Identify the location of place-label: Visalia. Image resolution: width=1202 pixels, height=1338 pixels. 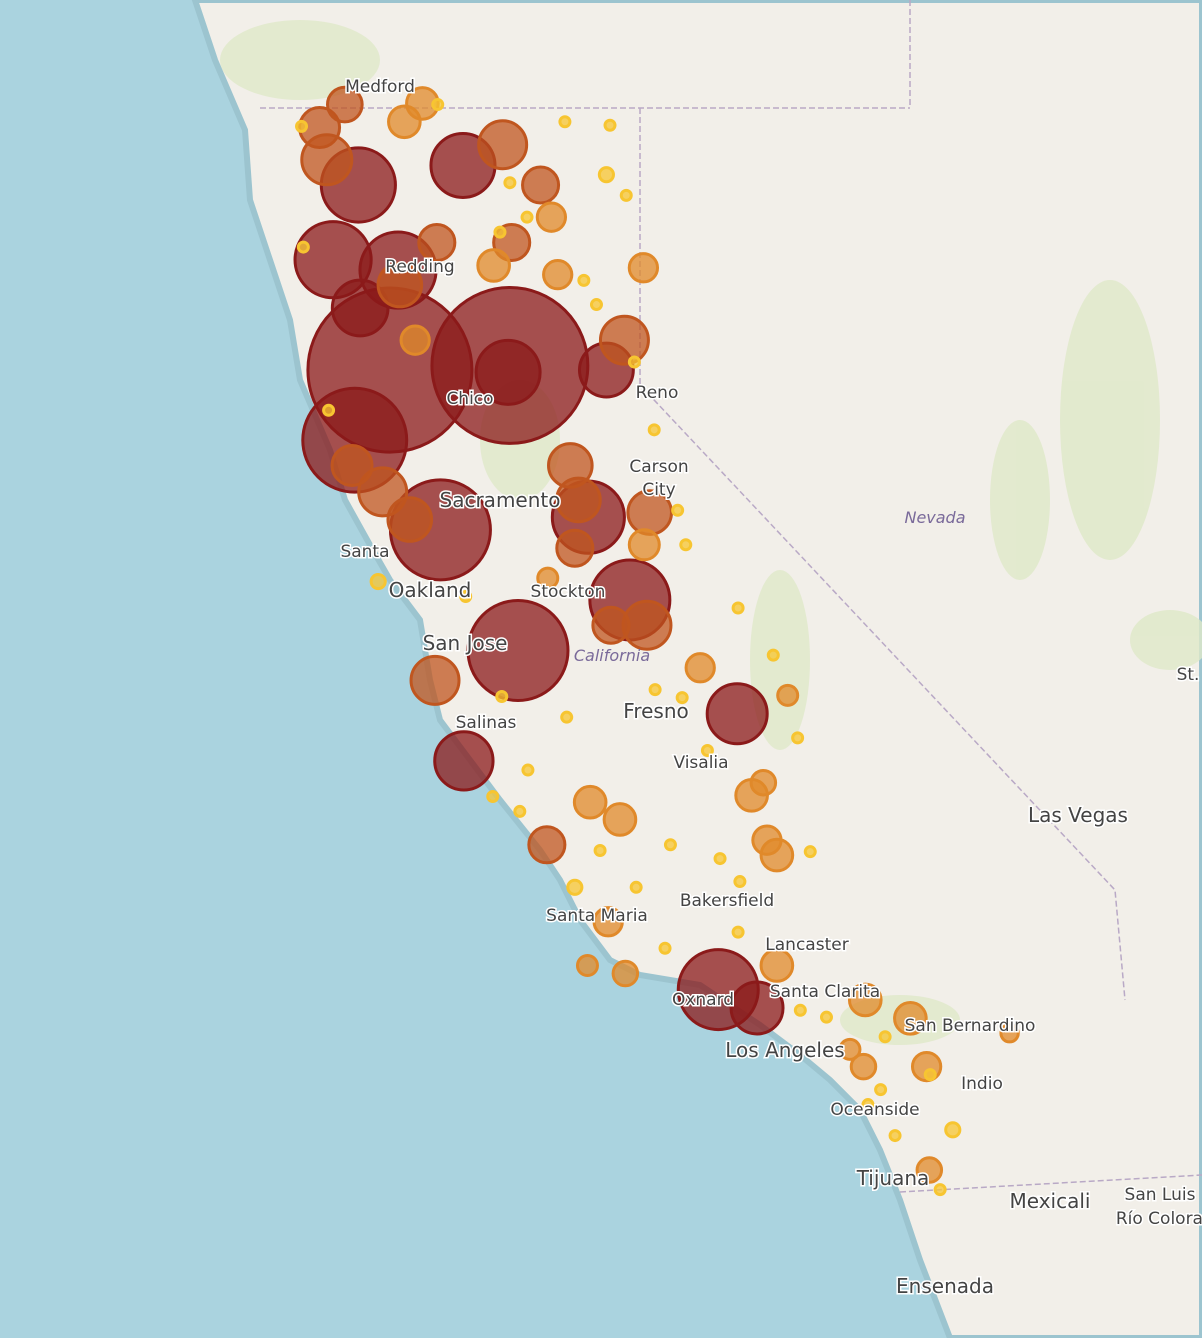
(700, 763).